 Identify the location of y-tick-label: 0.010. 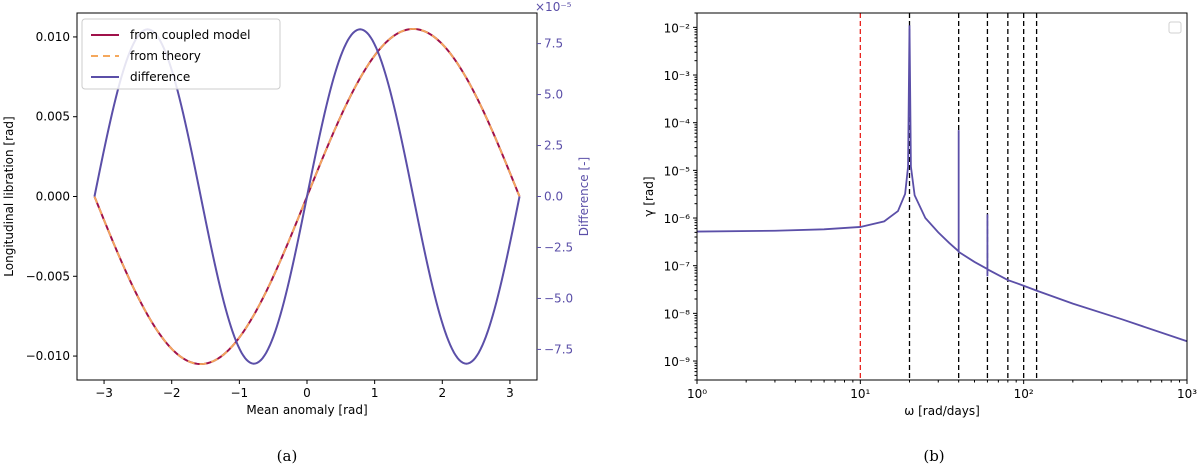
(53, 37).